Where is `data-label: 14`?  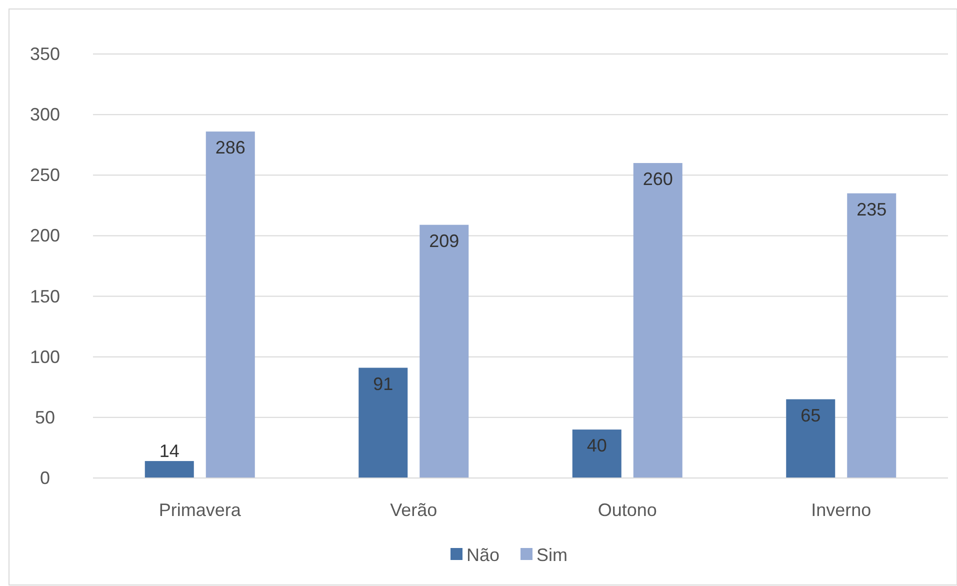 data-label: 14 is located at coordinates (169, 451).